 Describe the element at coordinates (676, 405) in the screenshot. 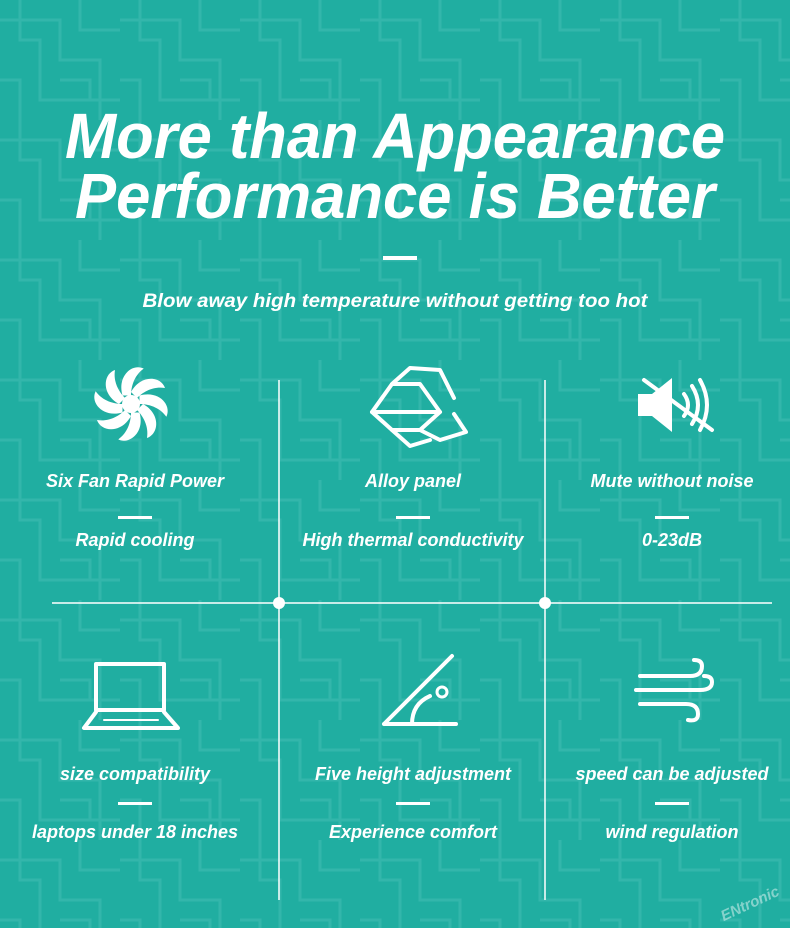

I see `mute-icon` at that location.